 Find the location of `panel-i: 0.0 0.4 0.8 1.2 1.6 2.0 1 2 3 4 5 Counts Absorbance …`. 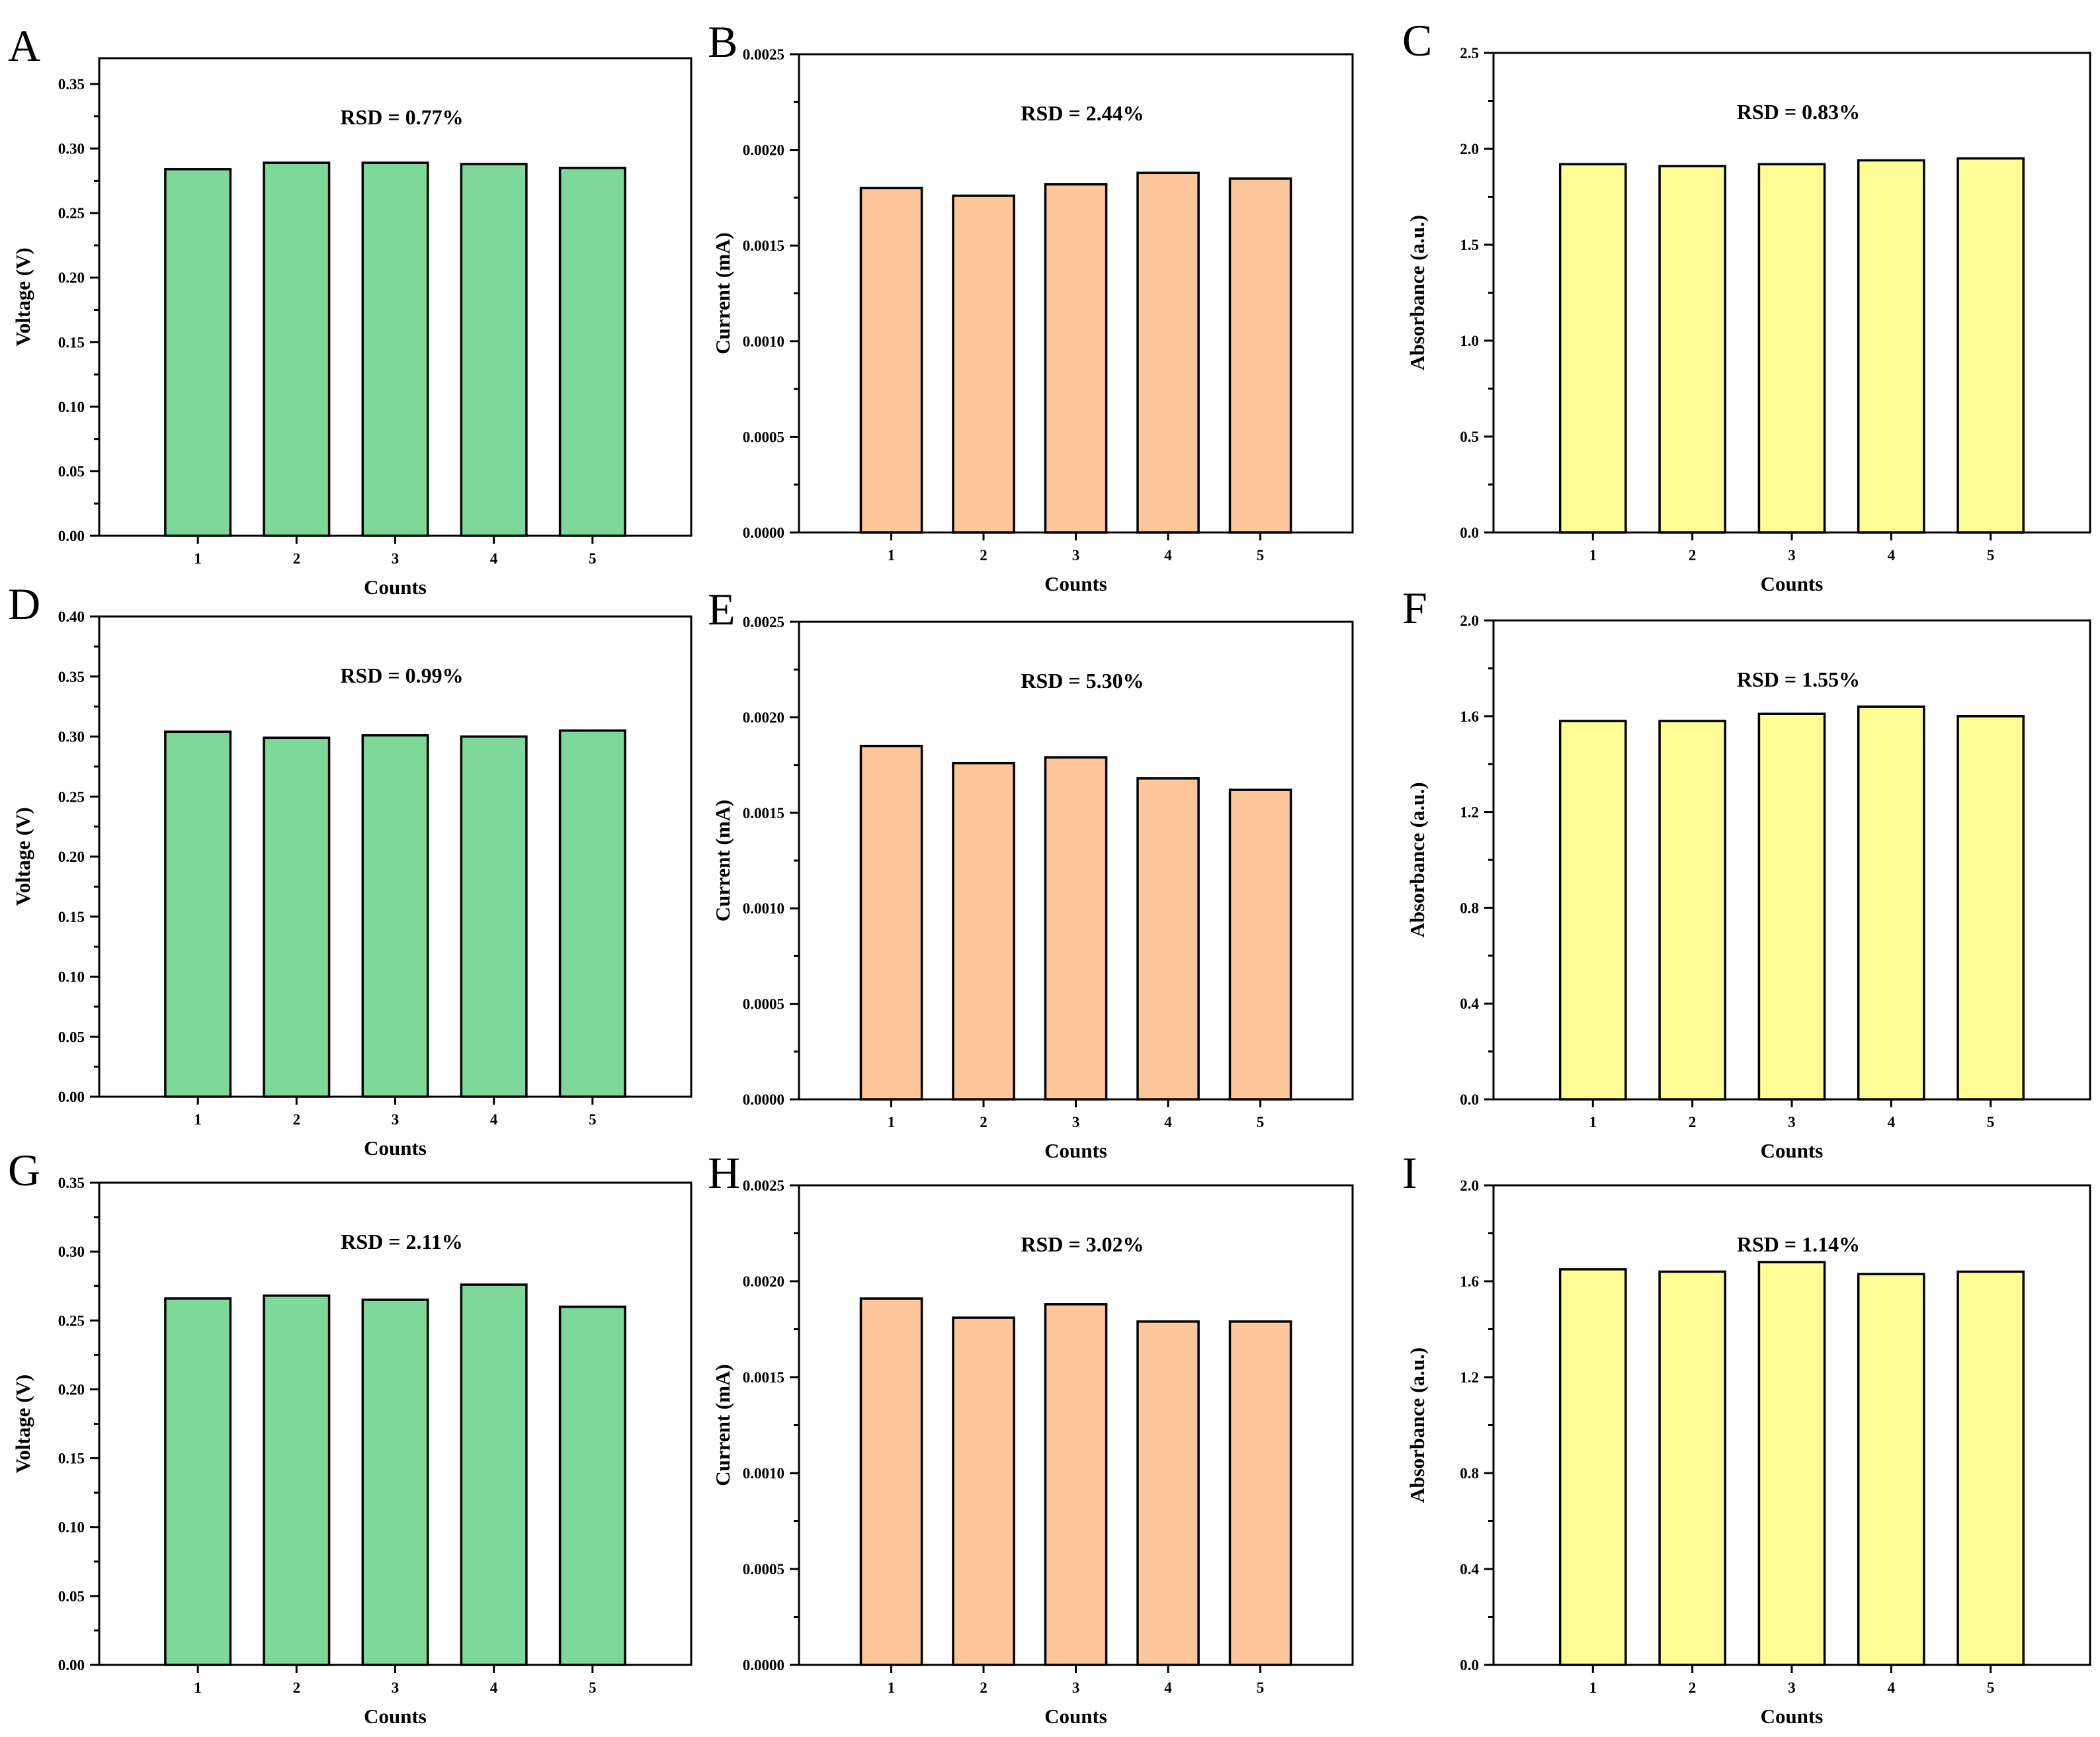

panel-i: 0.0 0.4 0.8 1.2 1.6 2.0 1 2 3 4 5 Counts Absorbance … is located at coordinates (1746, 1438).